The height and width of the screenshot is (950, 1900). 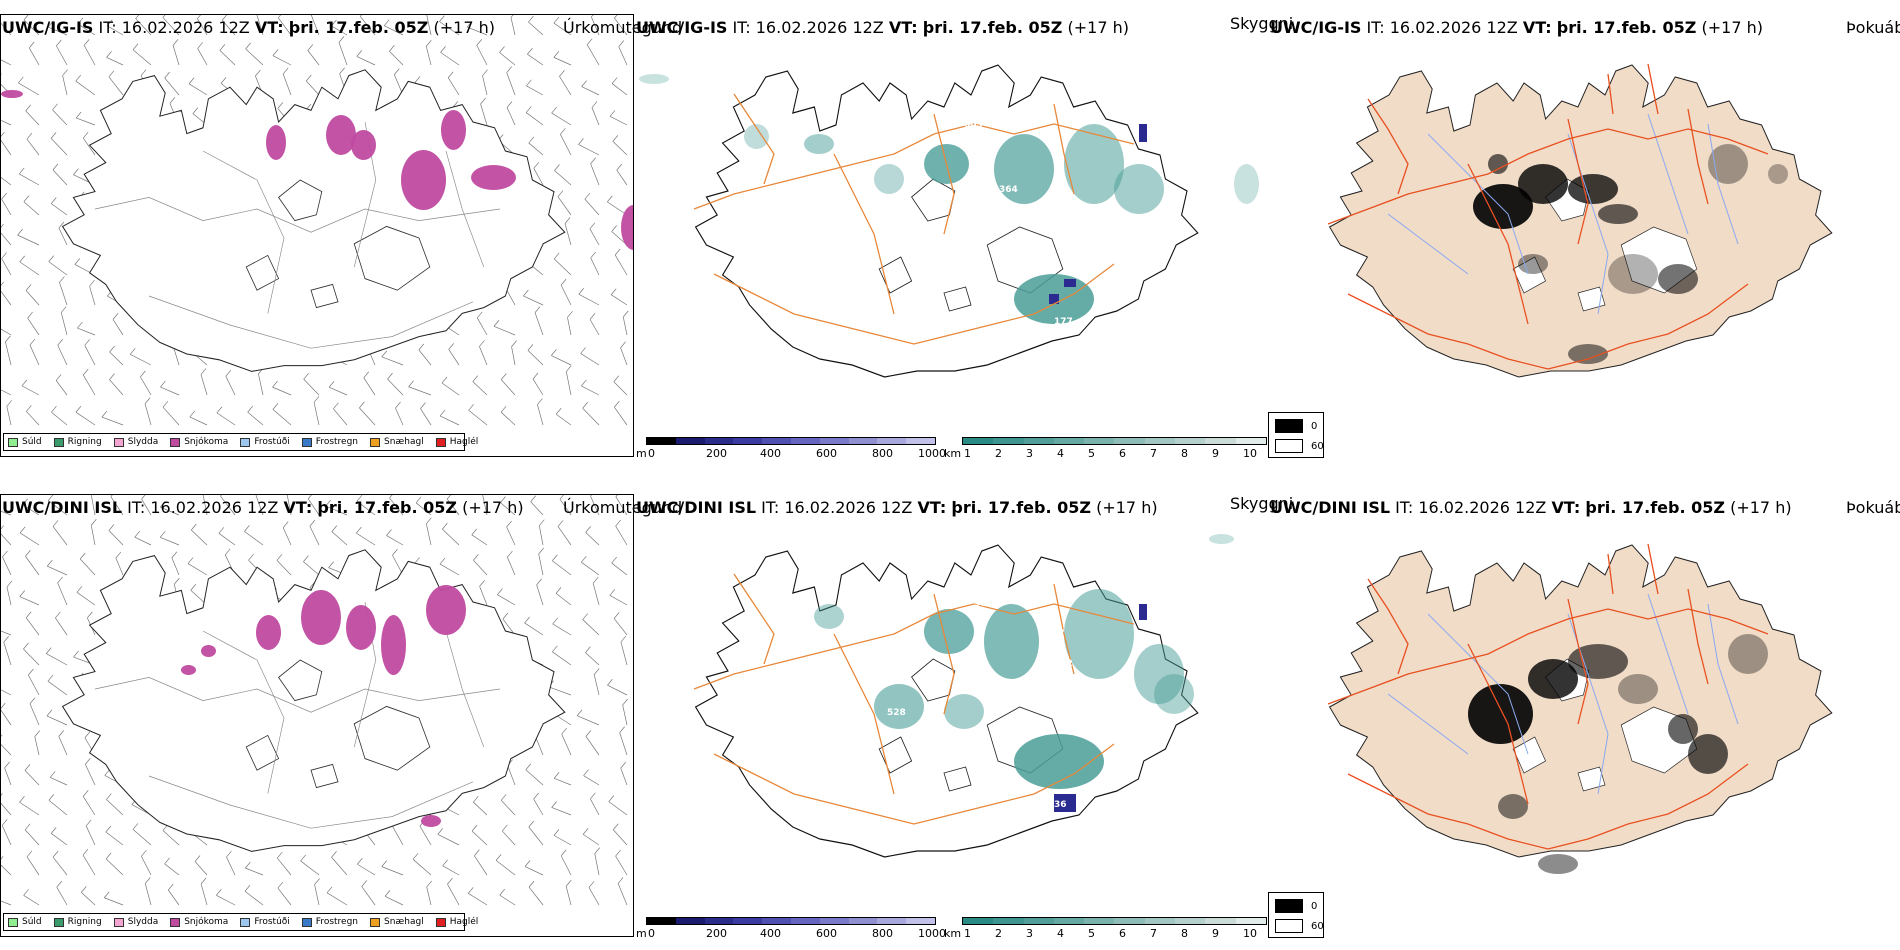 What do you see at coordinates (1482, 507) in the screenshot?
I see `init-time: 16.02.2026 12Z` at bounding box center [1482, 507].